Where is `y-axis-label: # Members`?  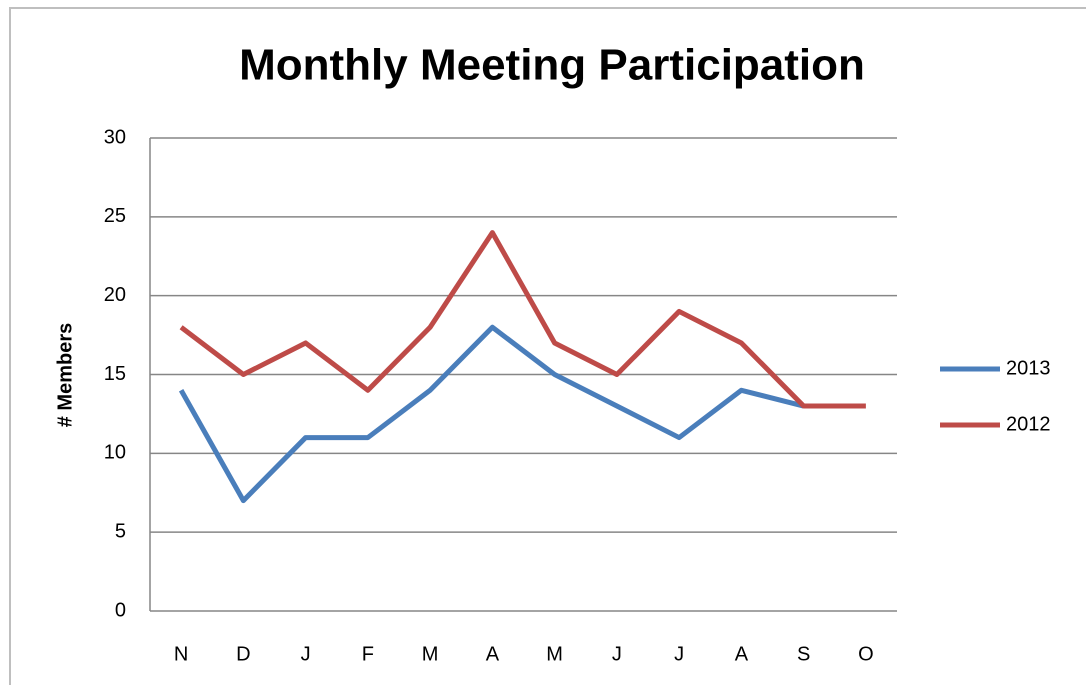 y-axis-label: # Members is located at coordinates (65, 375).